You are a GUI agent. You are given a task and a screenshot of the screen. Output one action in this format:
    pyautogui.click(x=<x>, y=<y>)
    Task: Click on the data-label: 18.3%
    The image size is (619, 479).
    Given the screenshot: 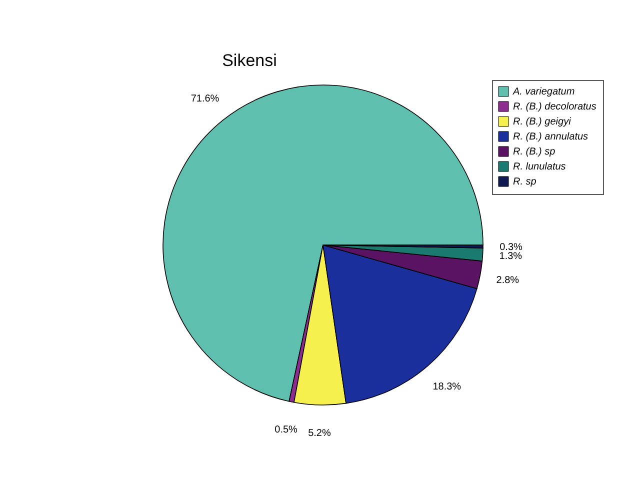 What is the action you would take?
    pyautogui.click(x=447, y=386)
    